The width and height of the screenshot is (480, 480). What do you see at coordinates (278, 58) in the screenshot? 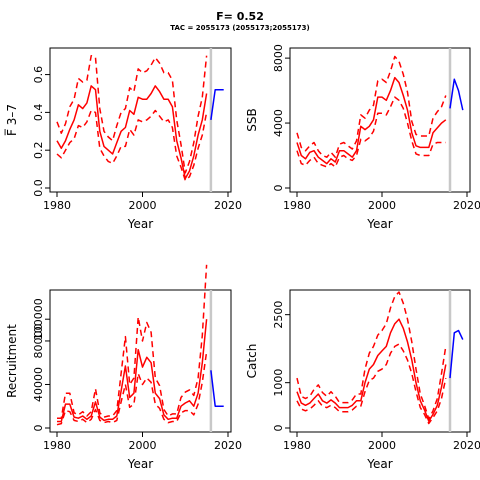
I see `y-tick-label: 8000` at bounding box center [278, 58].